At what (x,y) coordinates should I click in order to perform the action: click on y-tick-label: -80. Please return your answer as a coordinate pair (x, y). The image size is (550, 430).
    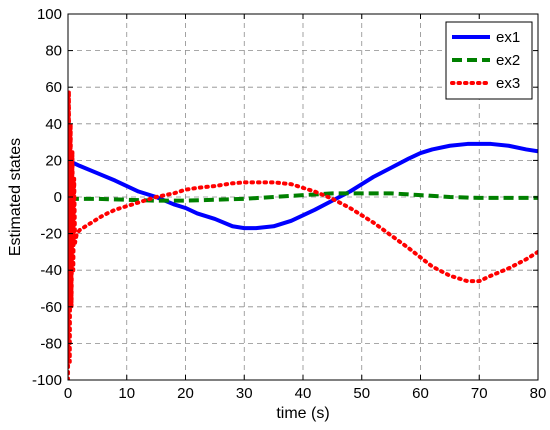
    Looking at the image, I should click on (51, 343).